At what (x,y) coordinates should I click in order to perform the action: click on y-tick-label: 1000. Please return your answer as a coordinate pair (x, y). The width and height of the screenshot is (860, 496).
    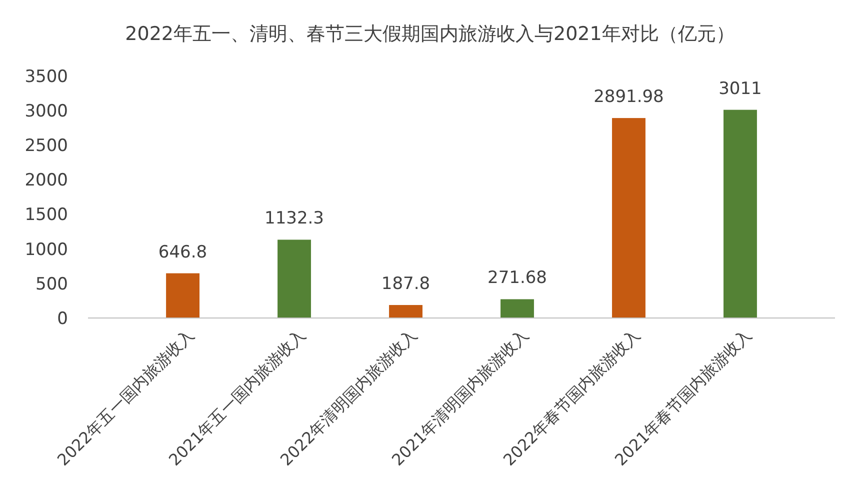
    Looking at the image, I should click on (46, 250).